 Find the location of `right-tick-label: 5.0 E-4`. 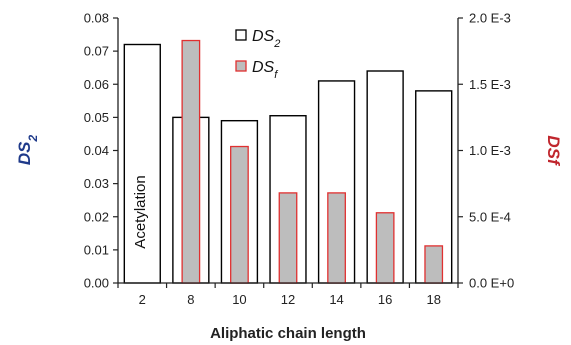

right-tick-label: 5.0 E-4 is located at coordinates (490, 216).